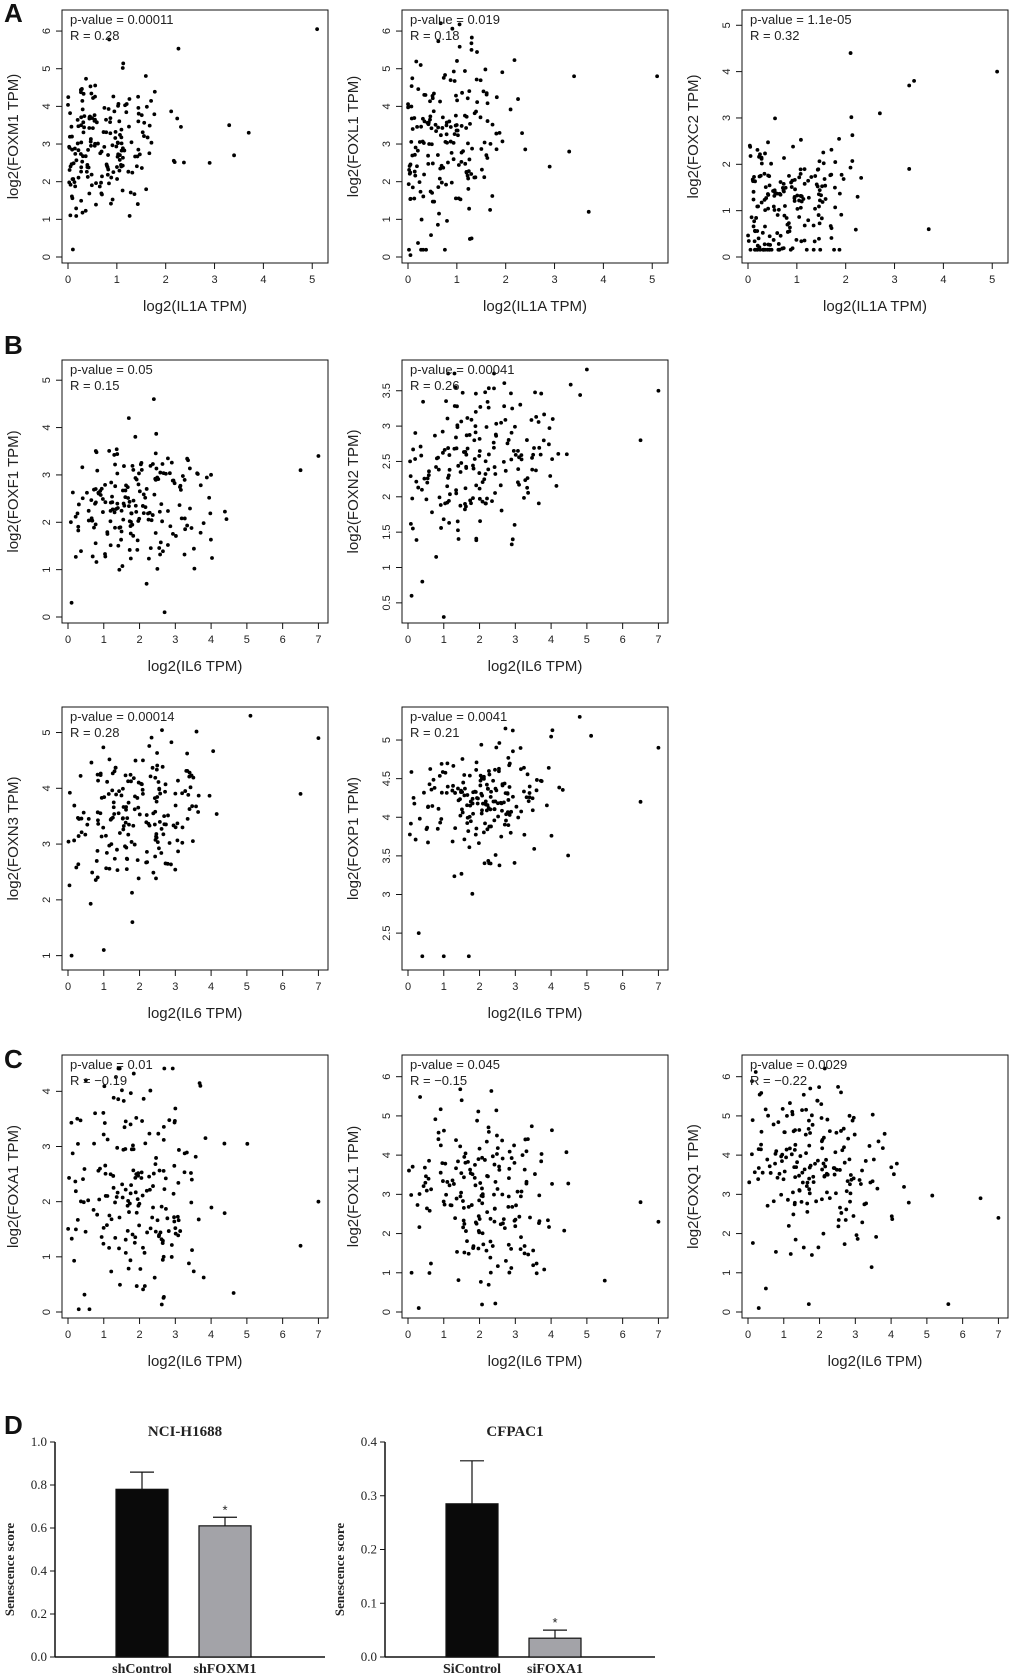 This screenshot has width=1020, height=1676. Describe the element at coordinates (727, 257) in the screenshot. I see `y-tick-label: 0` at that location.